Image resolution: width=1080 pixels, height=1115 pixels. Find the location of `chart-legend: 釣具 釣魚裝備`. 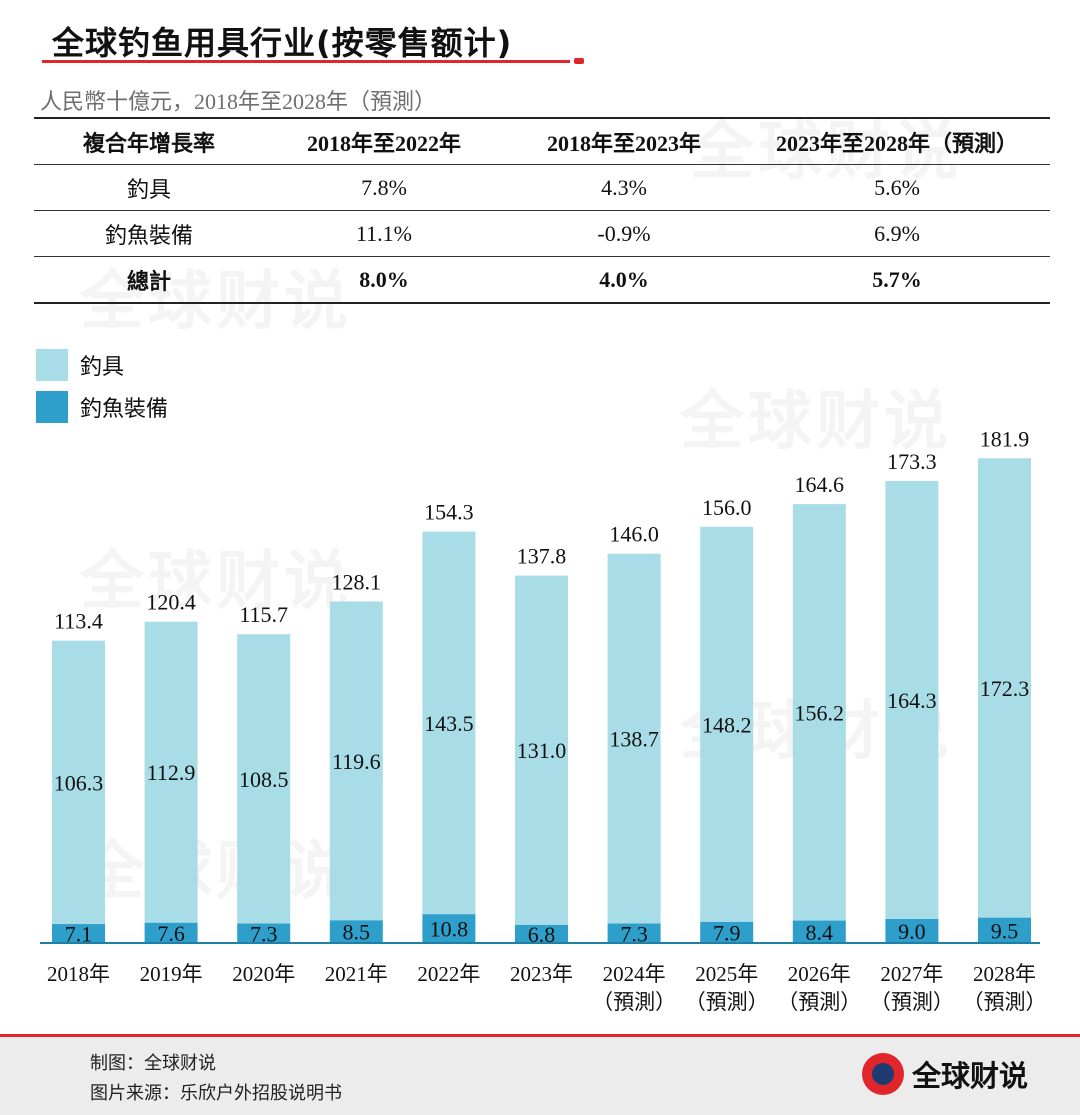

chart-legend: 釣具 釣魚裝備 is located at coordinates (102, 386).